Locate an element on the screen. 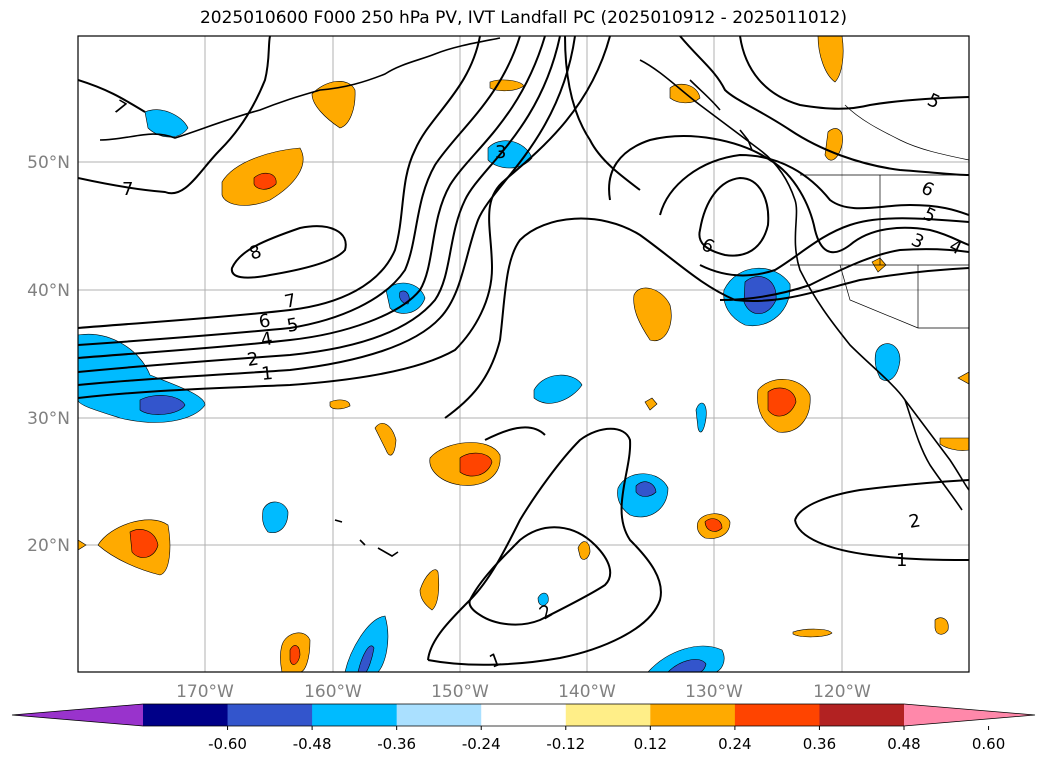 The width and height of the screenshot is (1047, 765). lat-label: 50°N is located at coordinates (48, 163).